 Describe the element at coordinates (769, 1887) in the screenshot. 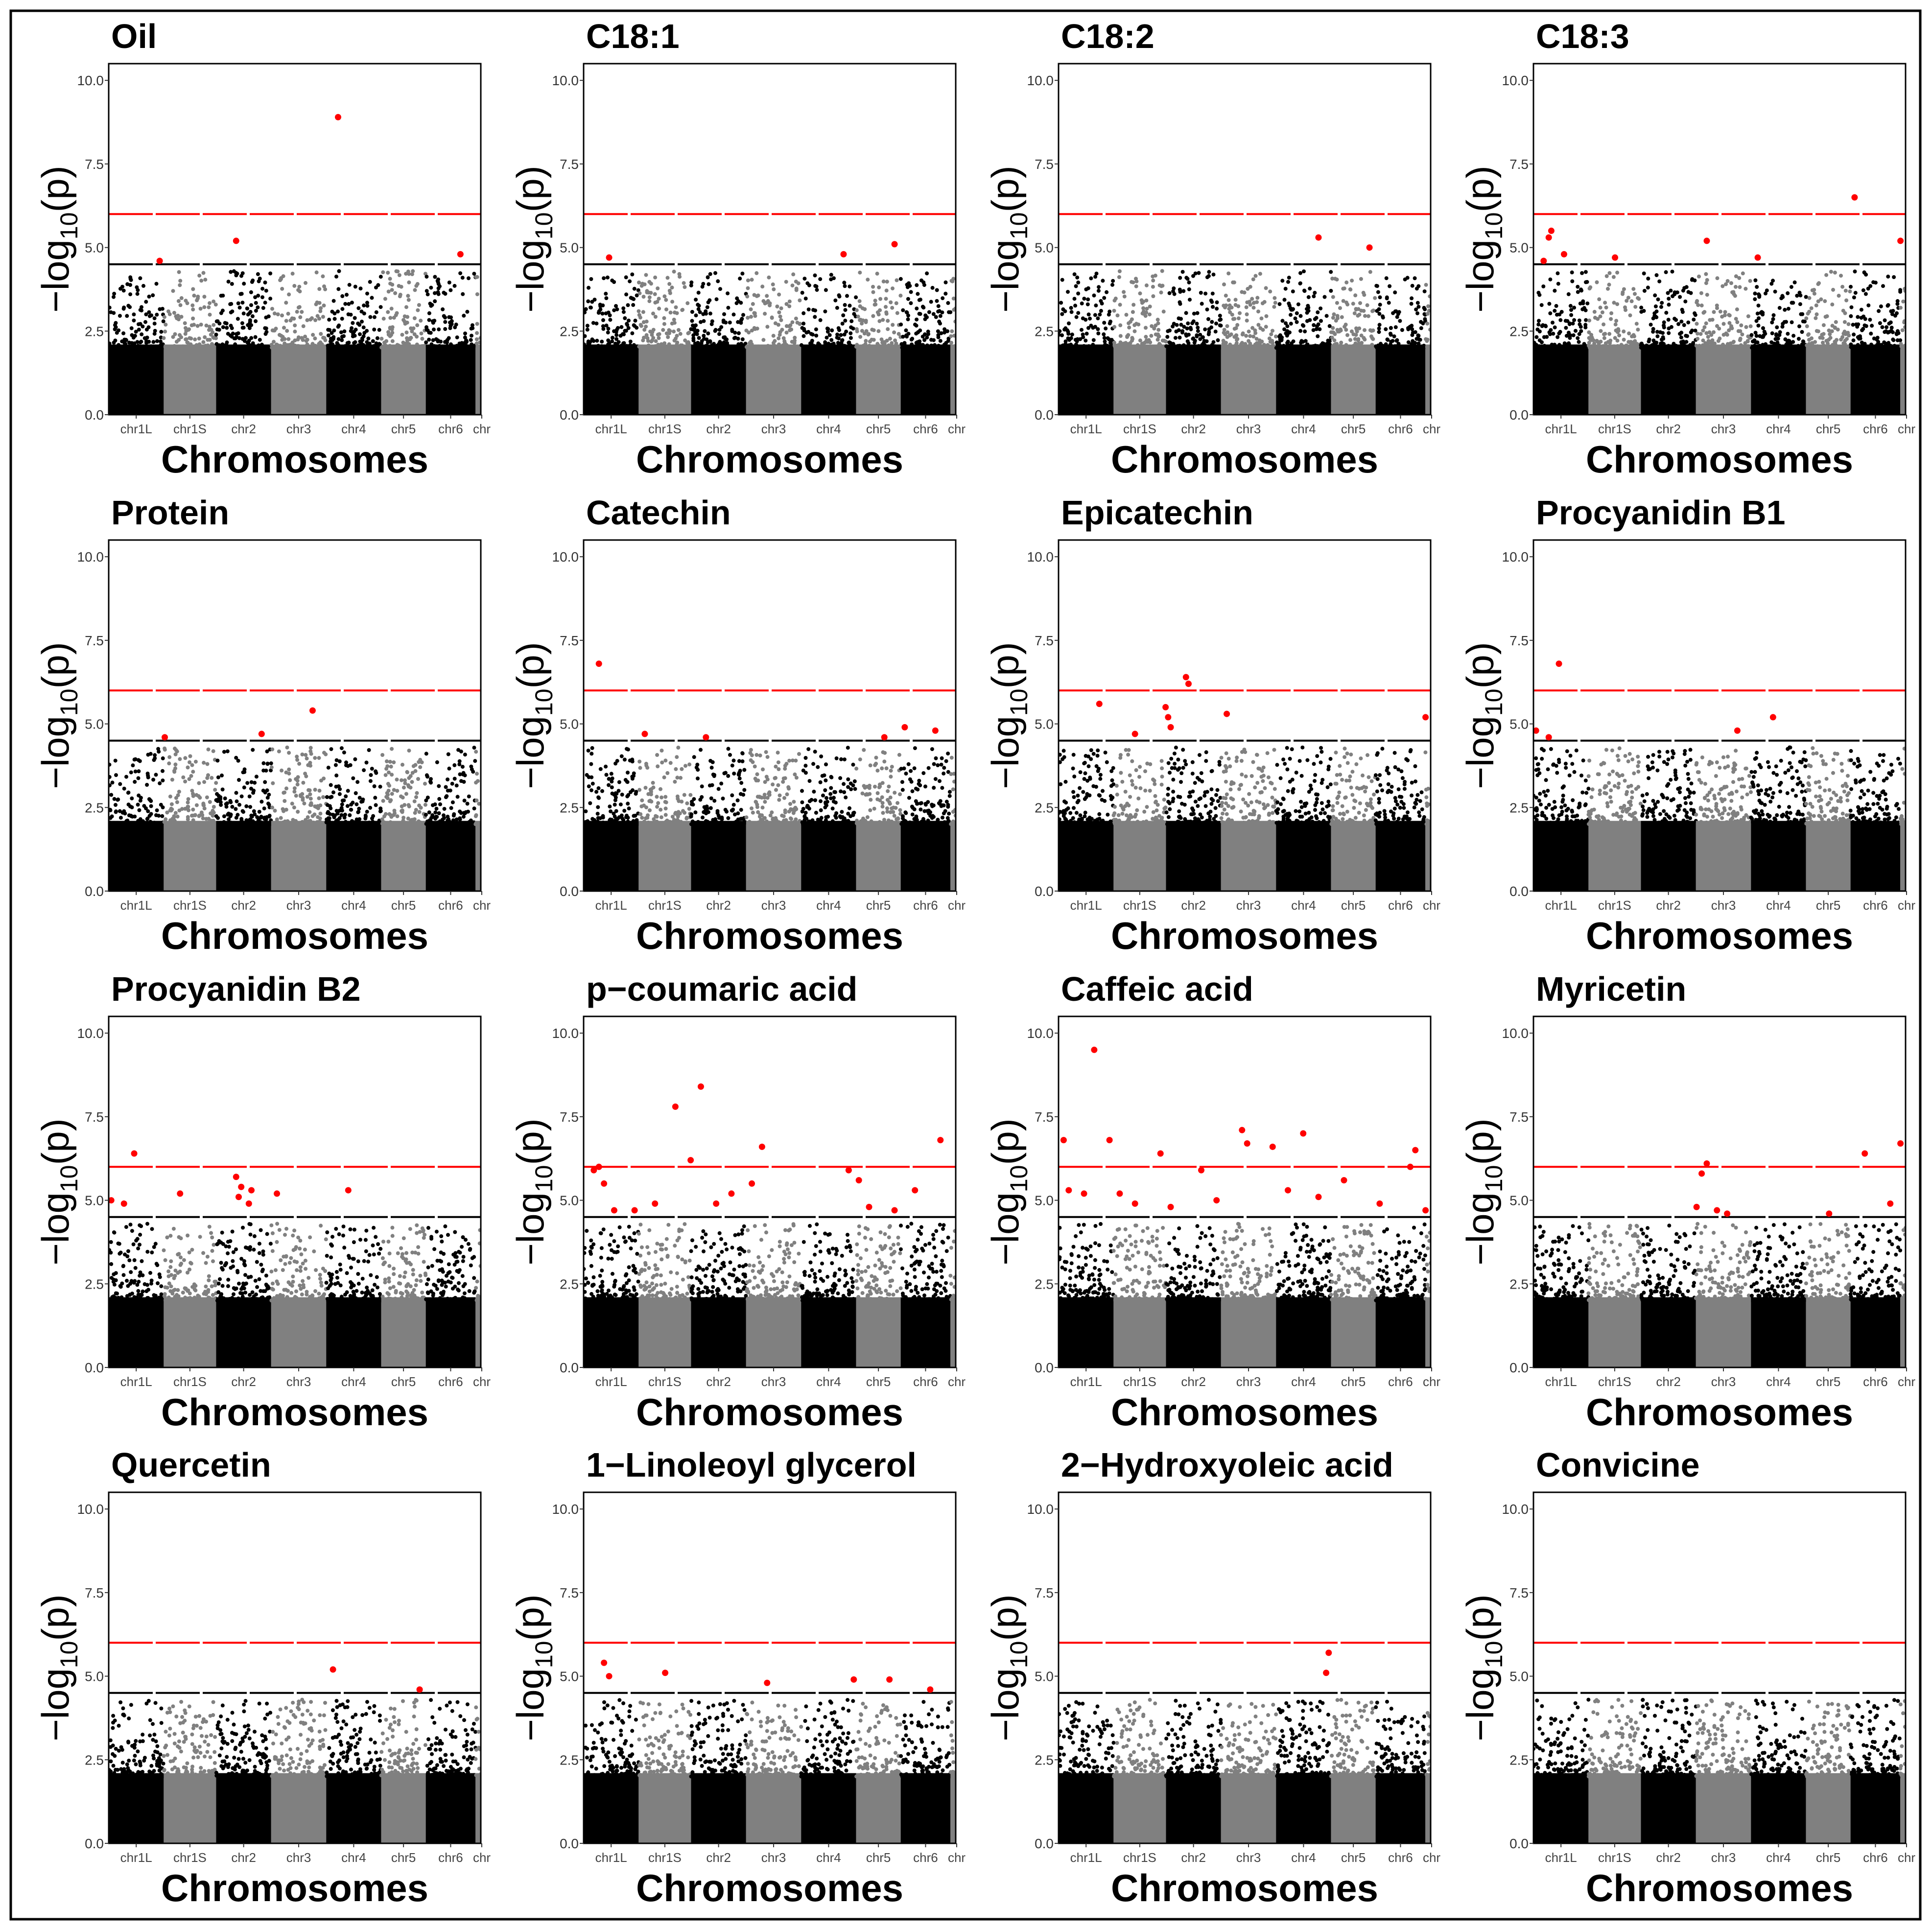

I see `x-axis-label: Chromosomes` at that location.